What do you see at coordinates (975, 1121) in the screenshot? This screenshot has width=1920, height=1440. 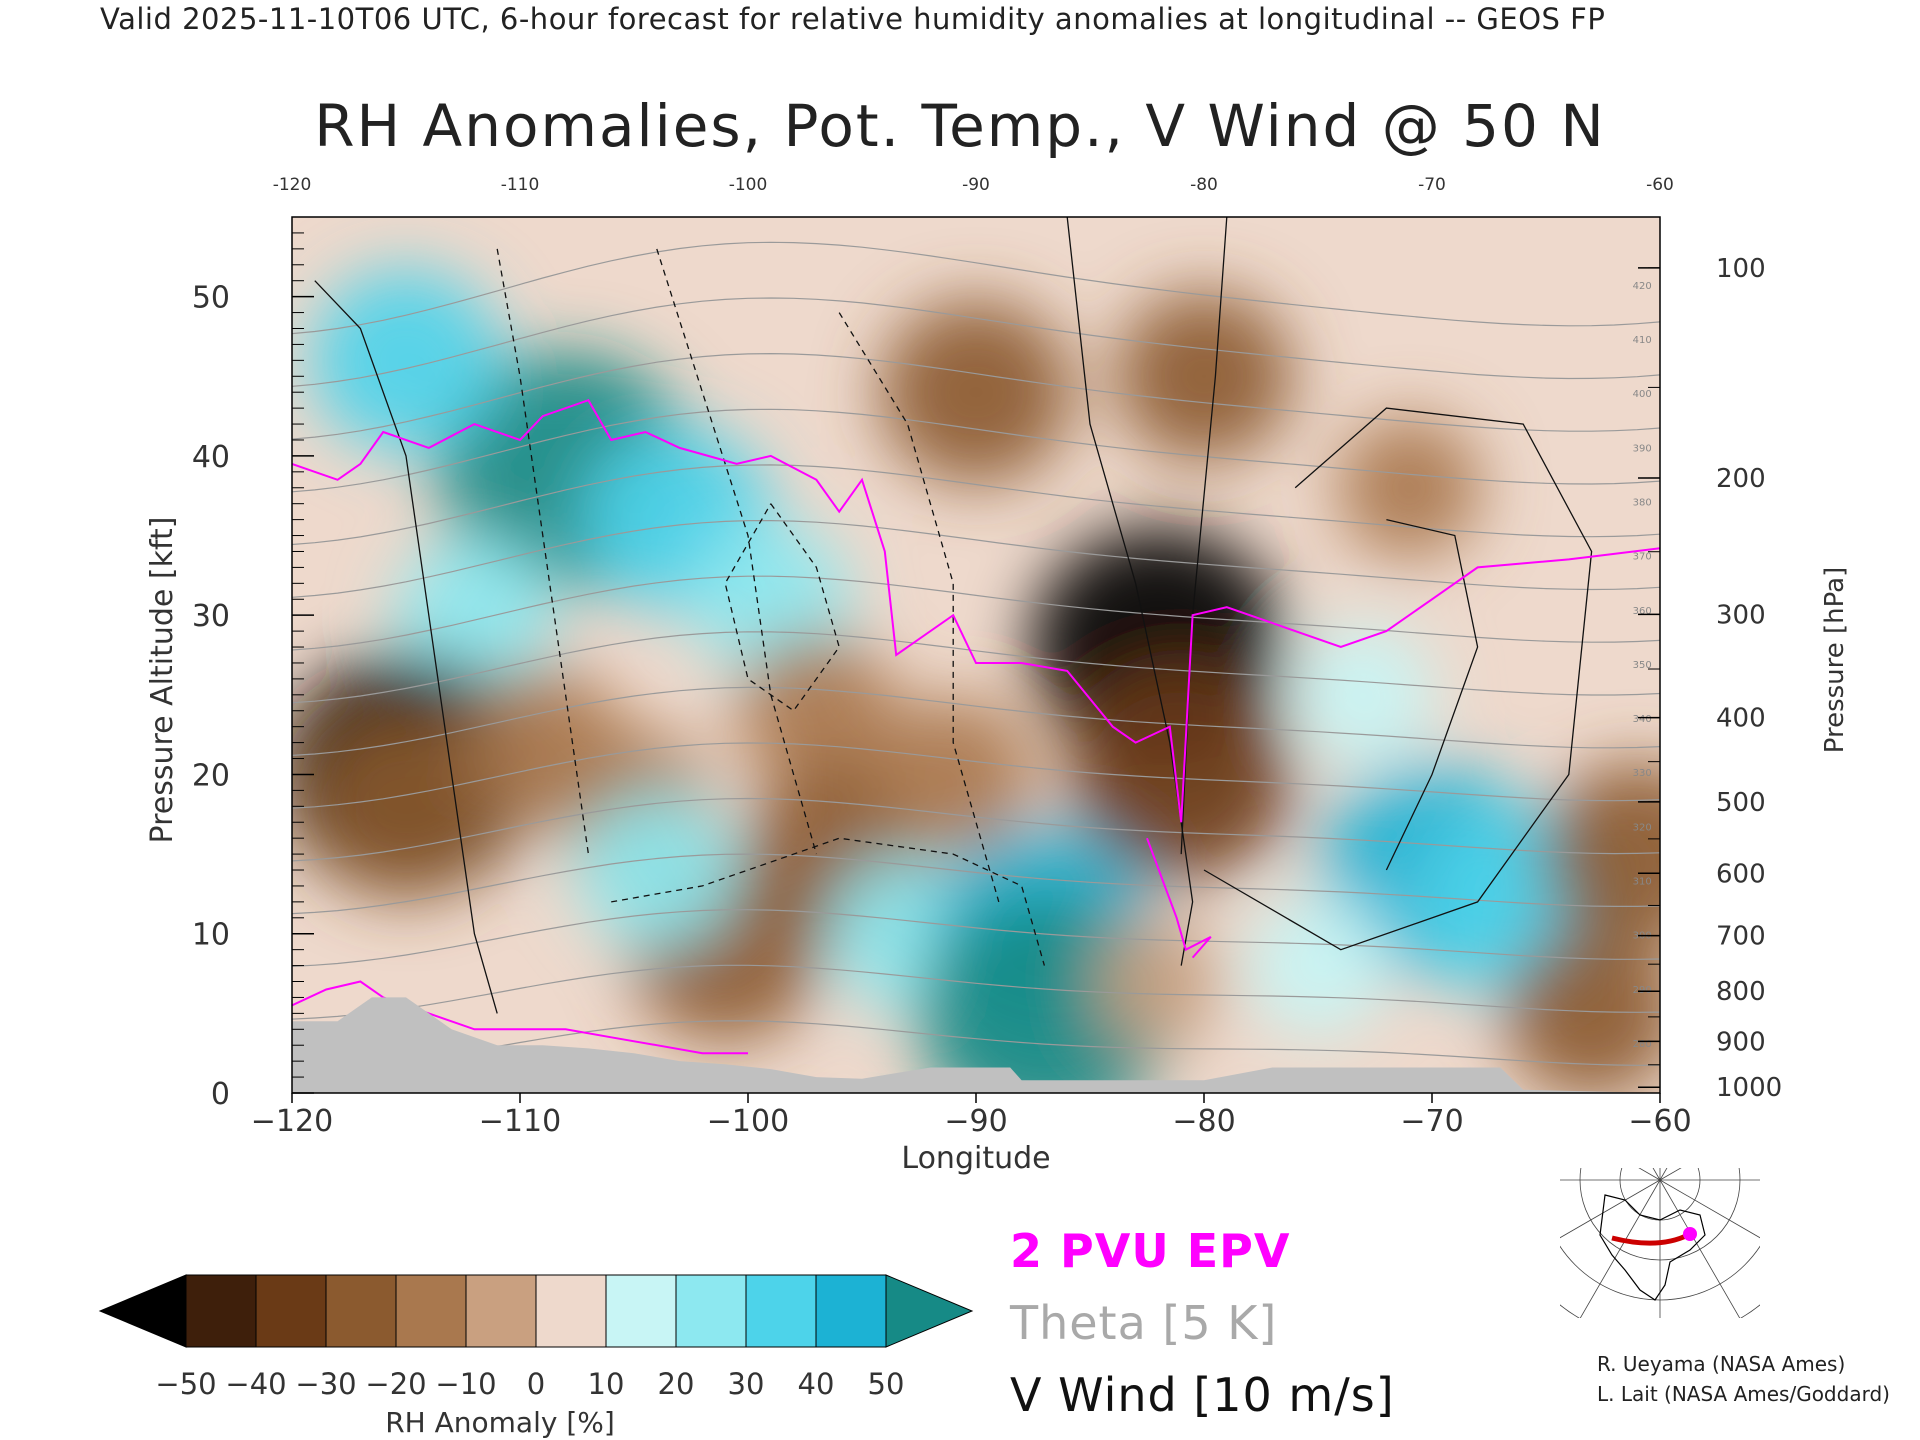 I see `x-tick-label: −90` at bounding box center [975, 1121].